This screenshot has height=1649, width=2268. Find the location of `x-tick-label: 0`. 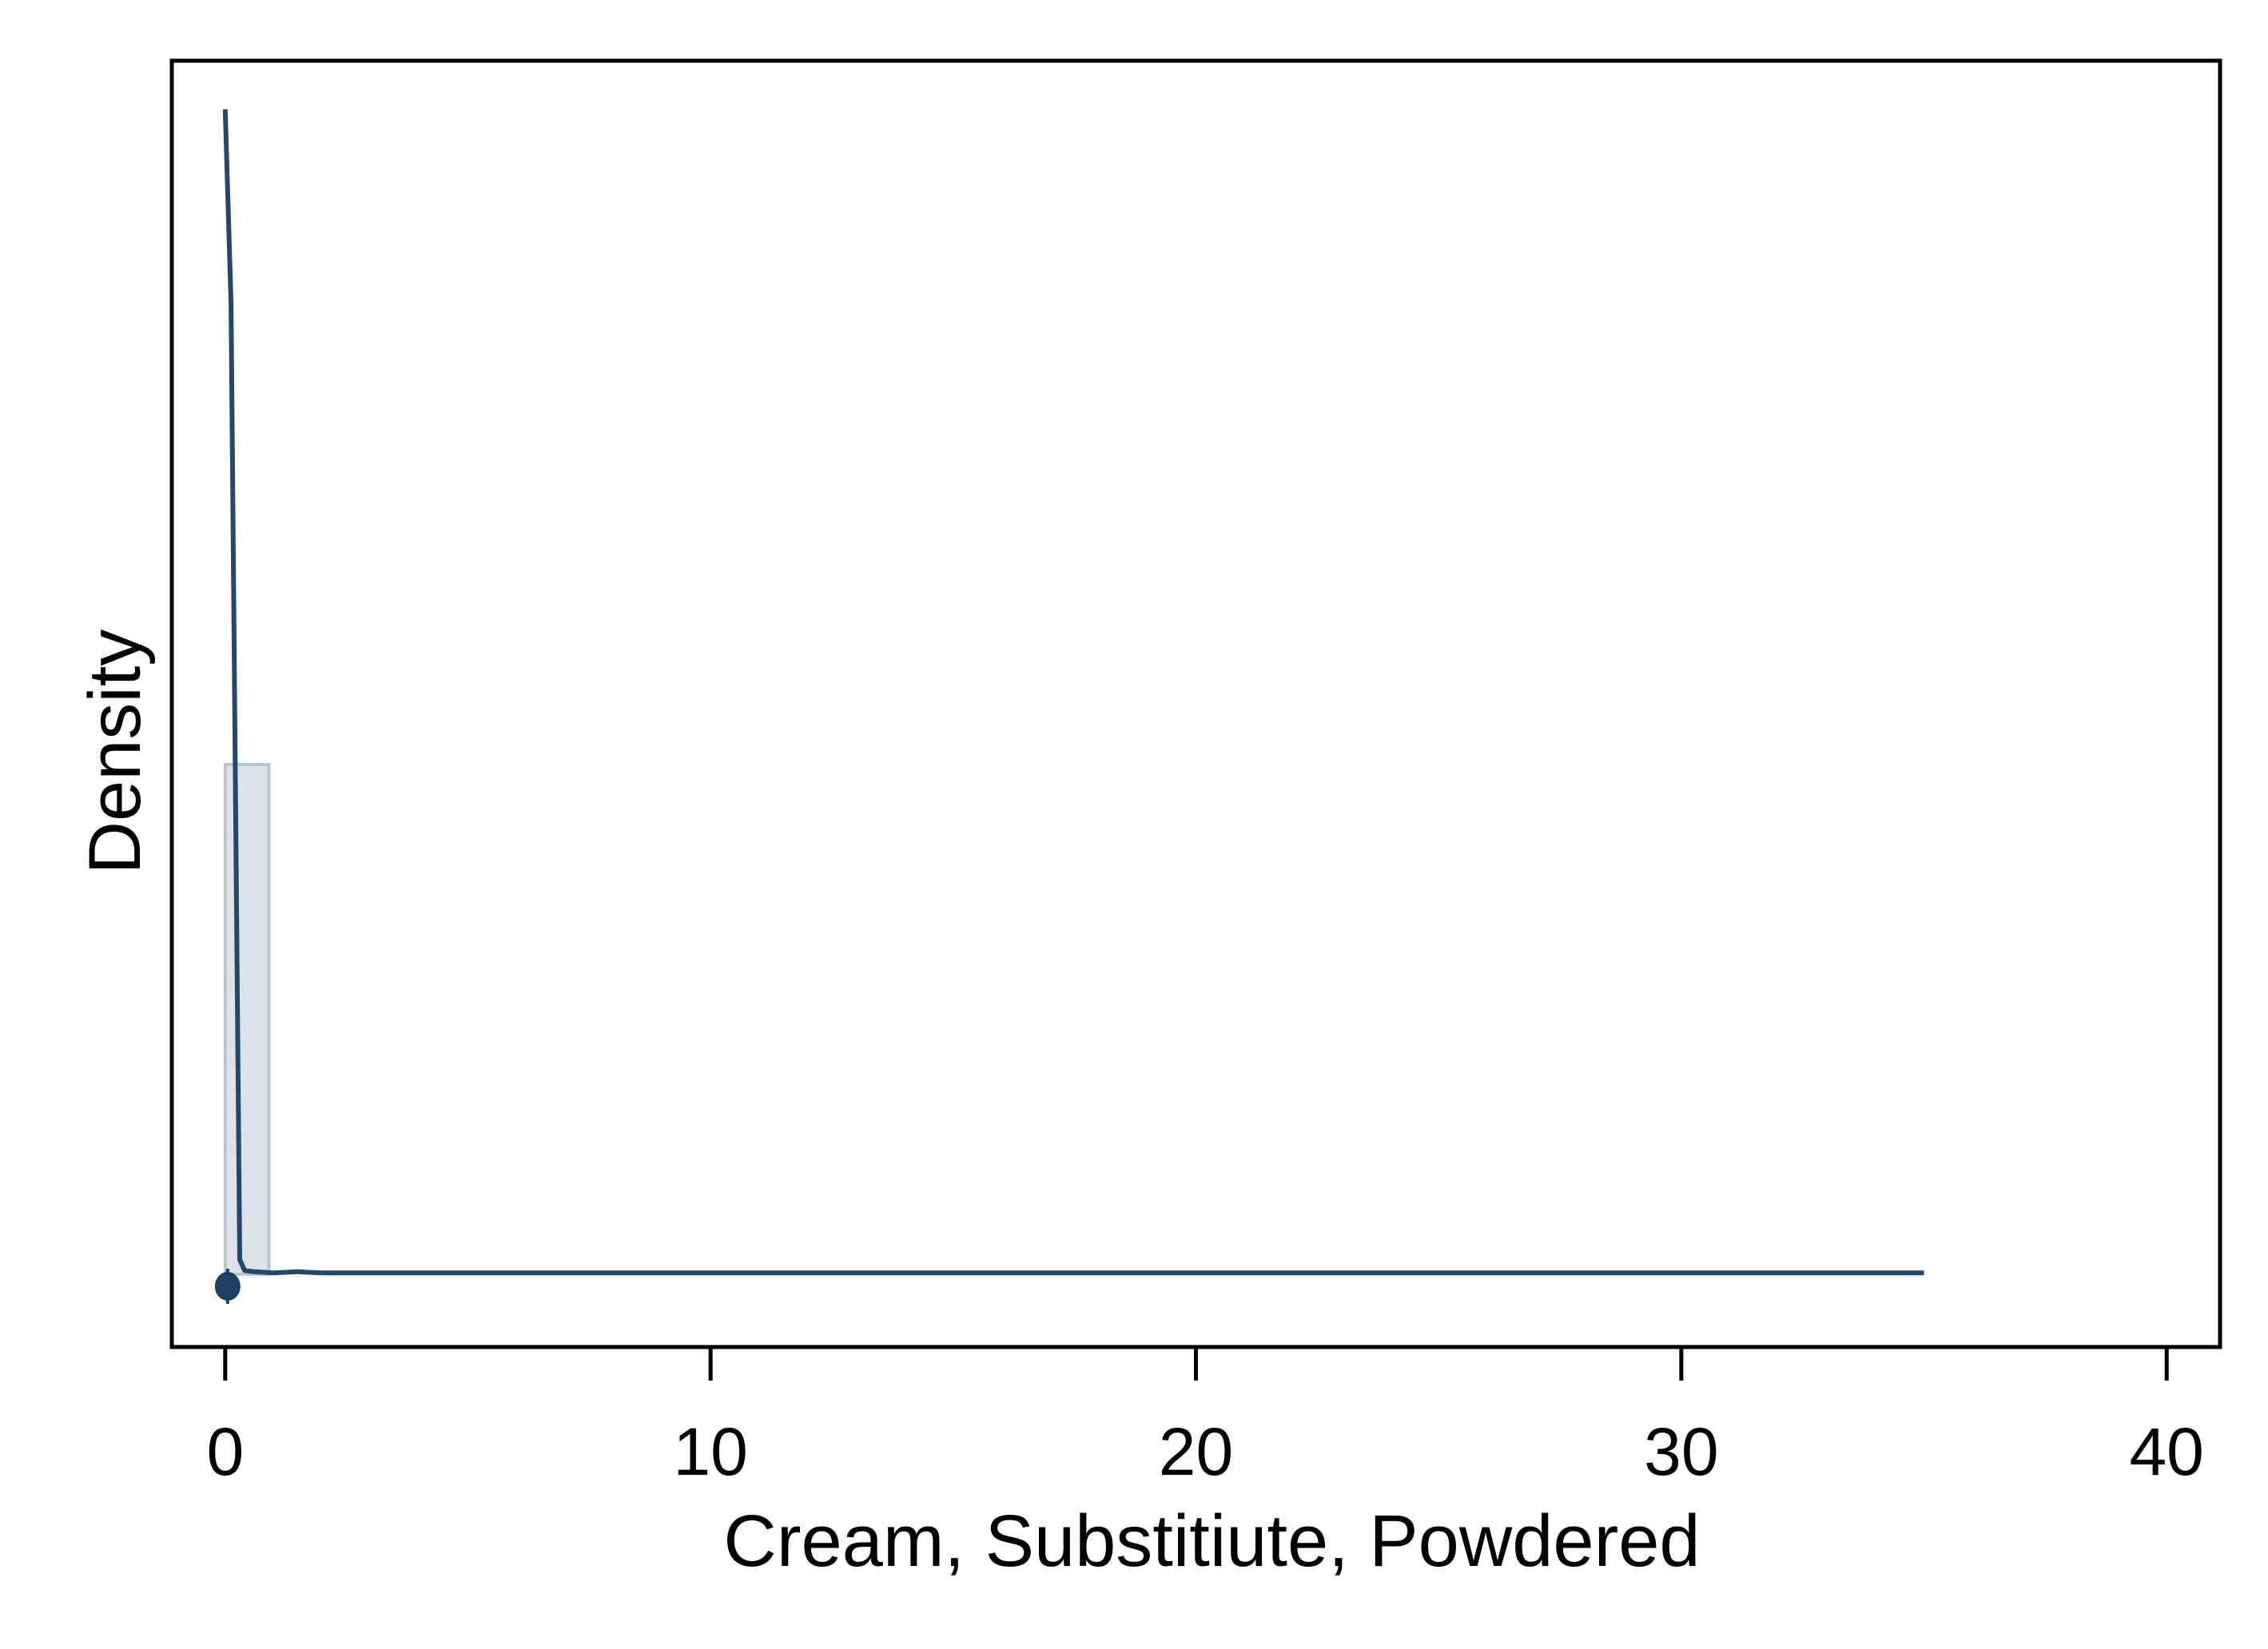

x-tick-label: 0 is located at coordinates (225, 1451).